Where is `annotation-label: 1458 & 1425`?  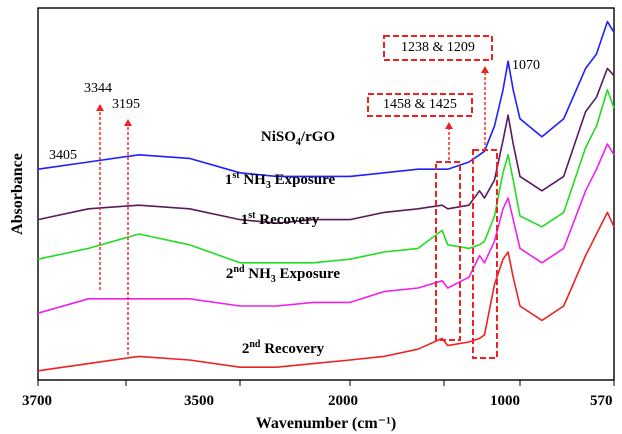 annotation-label: 1458 & 1425 is located at coordinates (420, 104).